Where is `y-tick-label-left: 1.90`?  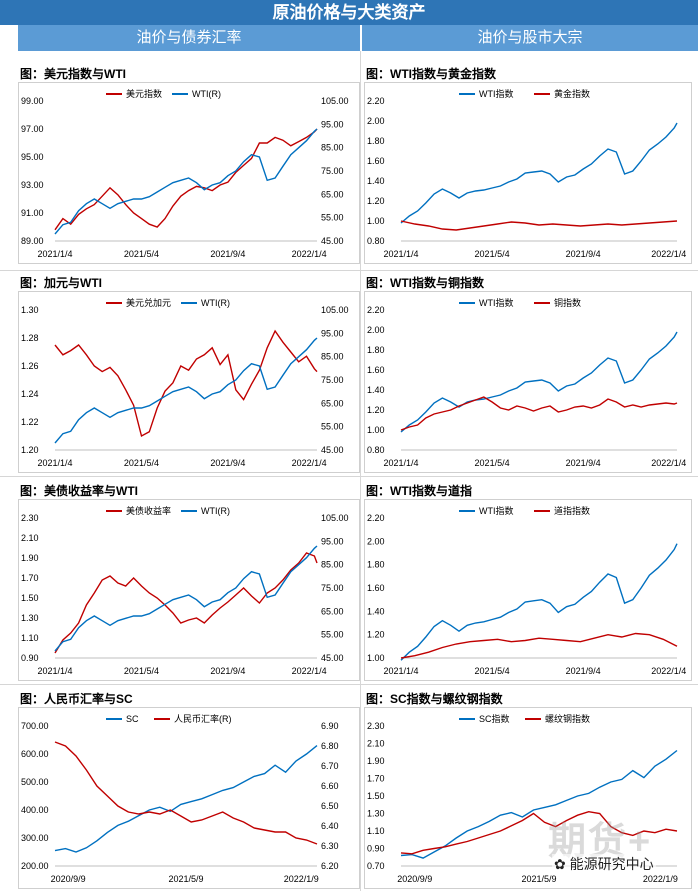
y-tick-label-left: 1.90 is located at coordinates (30, 558).